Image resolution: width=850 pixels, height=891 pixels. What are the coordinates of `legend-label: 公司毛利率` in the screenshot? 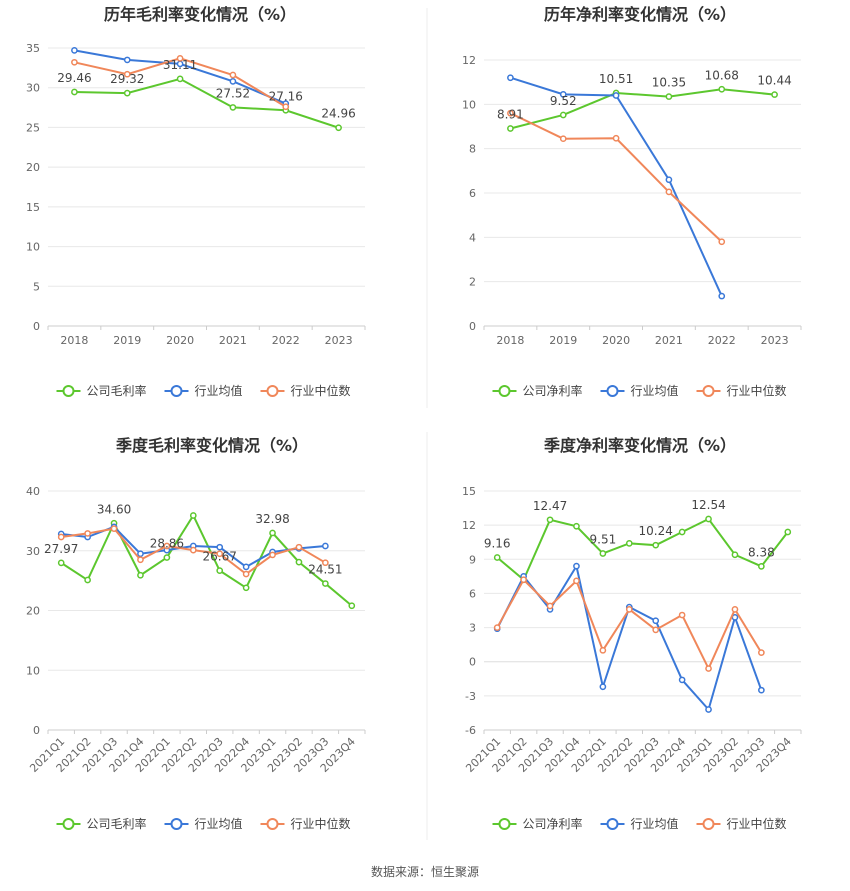 It's located at (117, 823).